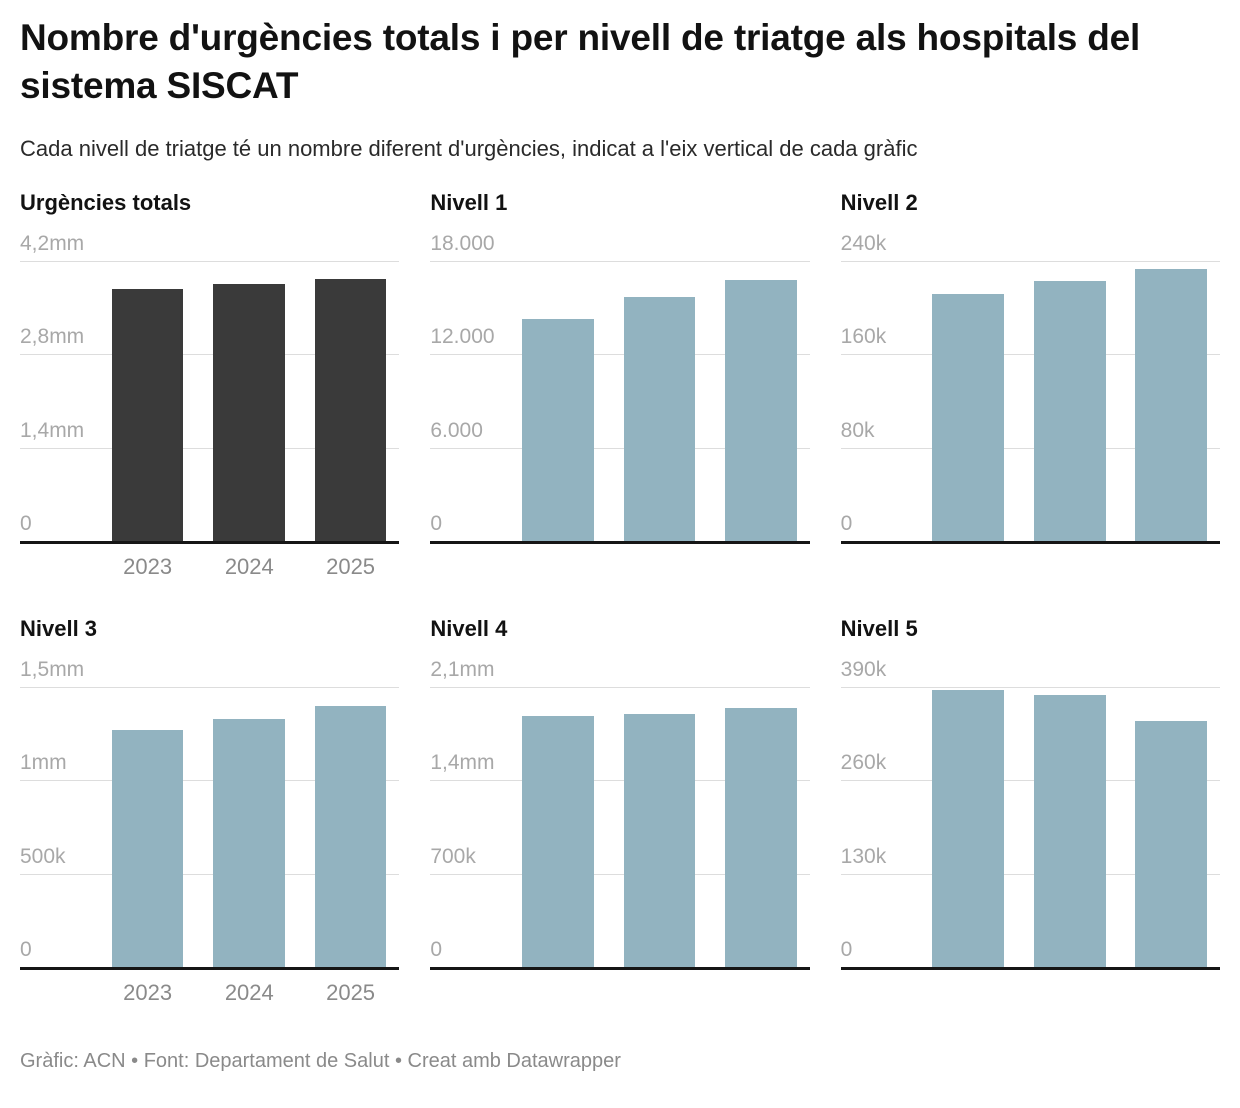 This screenshot has width=1240, height=1108. Describe the element at coordinates (879, 628) in the screenshot. I see `chart-title: Nivell 5` at that location.